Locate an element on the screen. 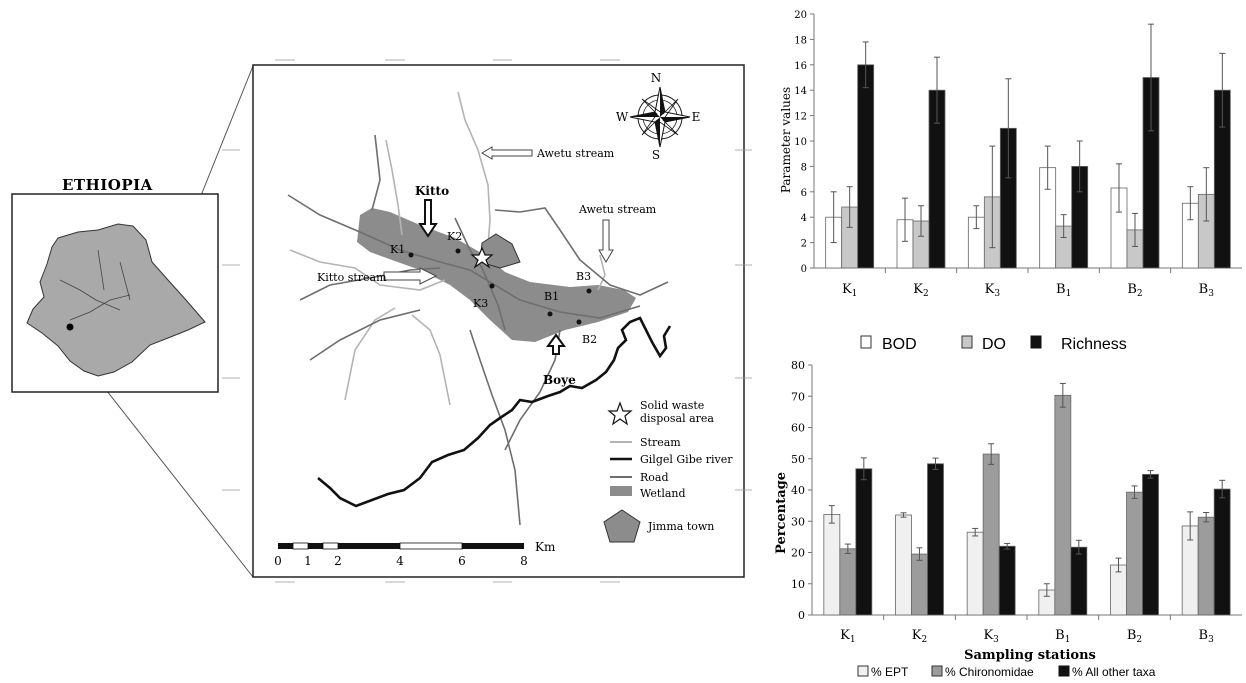 The width and height of the screenshot is (1246, 683). bar-allothertaxa-b2 is located at coordinates (1150, 544).